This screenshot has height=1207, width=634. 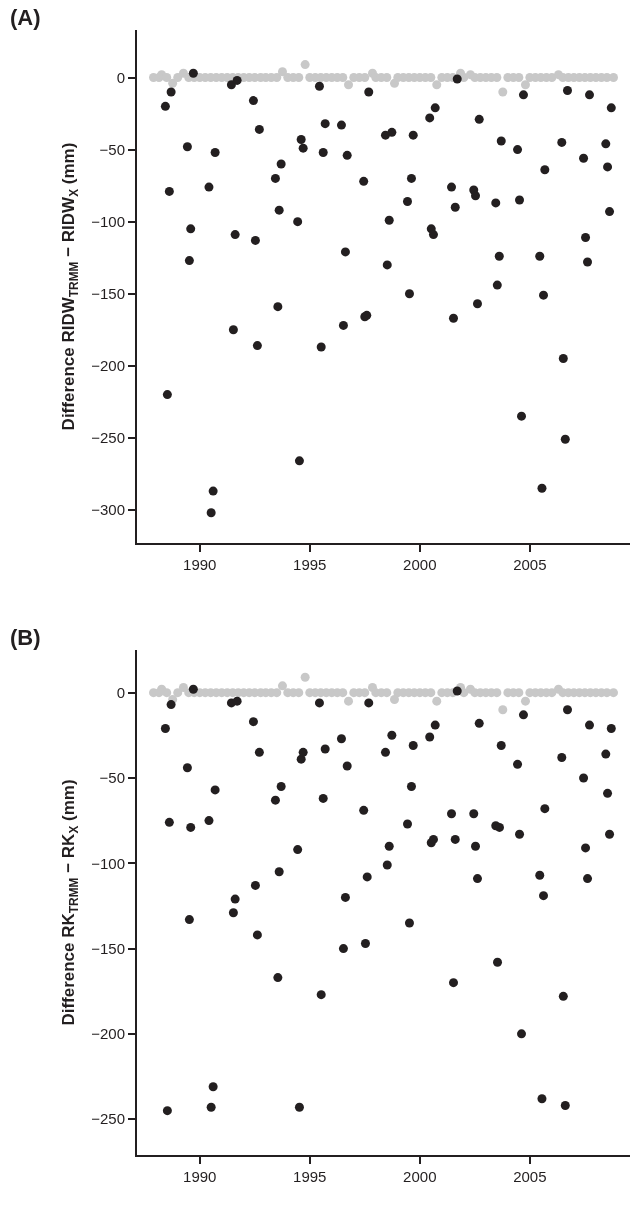 What do you see at coordinates (25, 637) in the screenshot?
I see `chart-title: (B)` at bounding box center [25, 637].